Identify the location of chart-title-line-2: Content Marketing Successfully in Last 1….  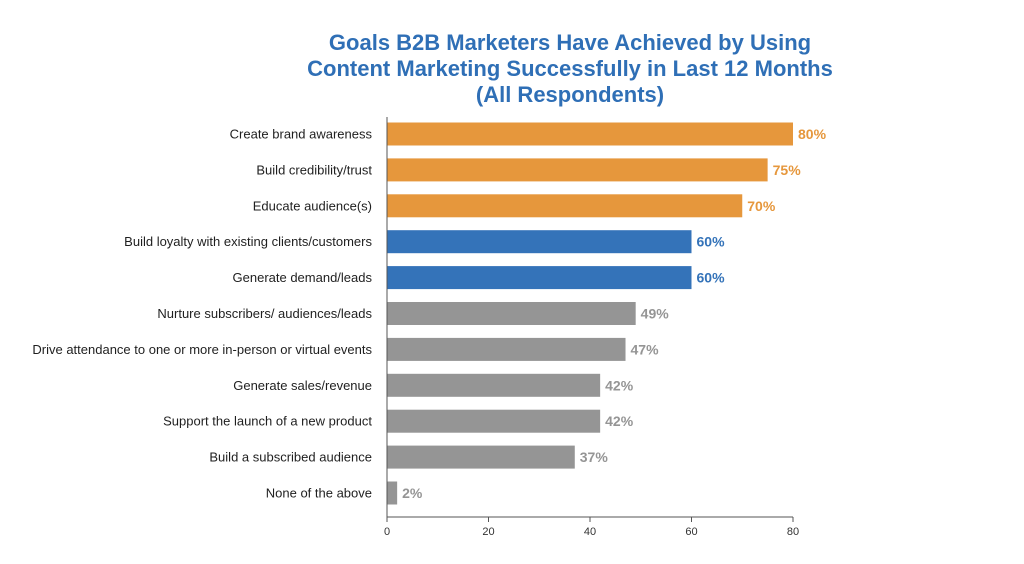
(570, 68).